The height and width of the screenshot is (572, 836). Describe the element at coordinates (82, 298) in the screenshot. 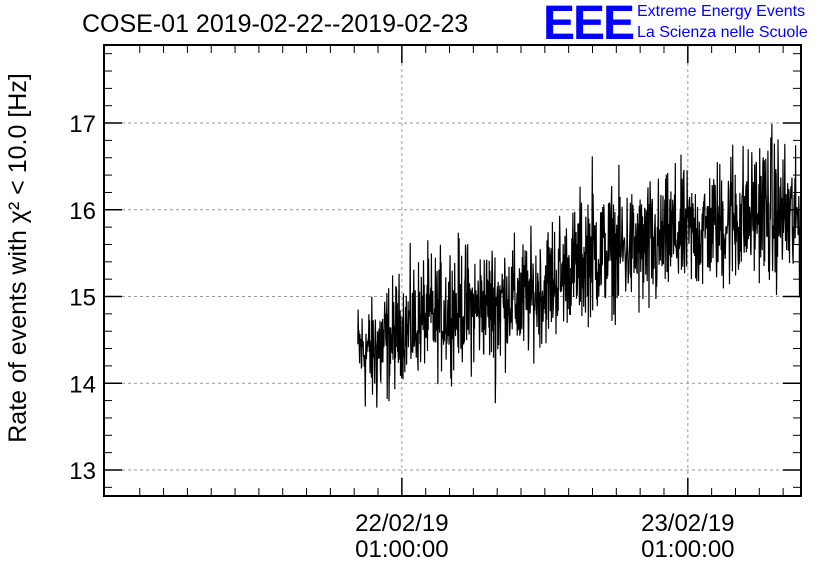

I see `y-tick-label: 15` at that location.